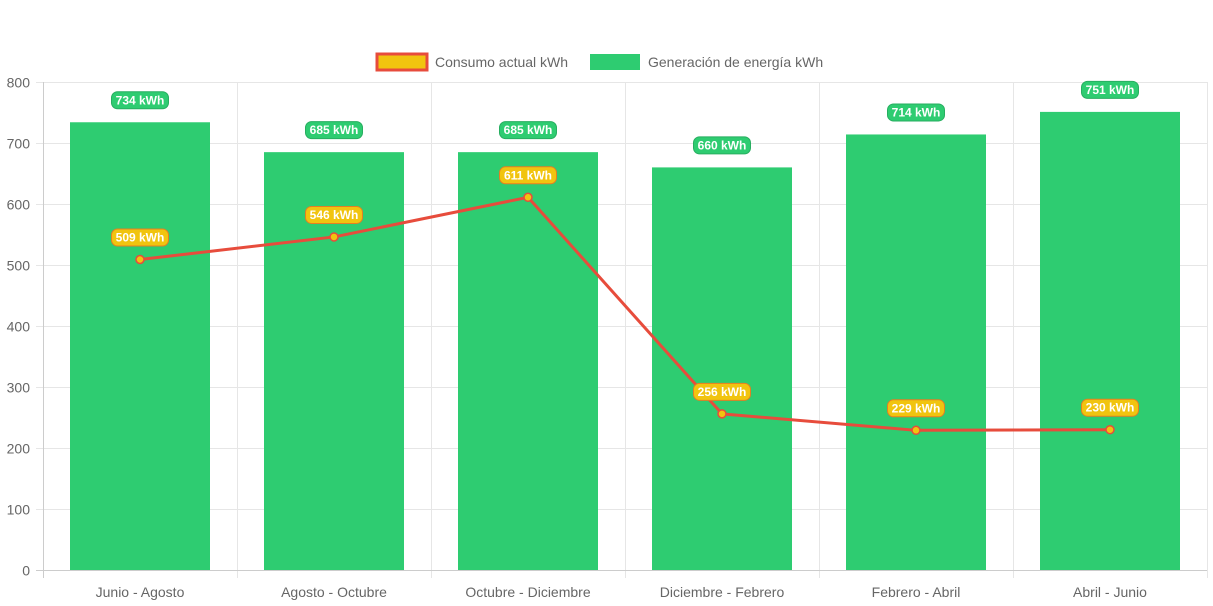 The height and width of the screenshot is (606, 1213). I want to click on y-tick-label: 200, so click(19, 449).